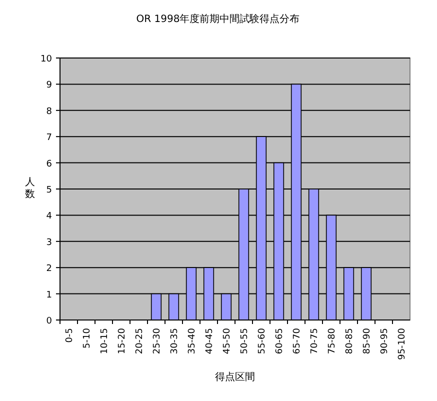 The height and width of the screenshot is (401, 437). Describe the element at coordinates (227, 341) in the screenshot. I see `x-tick-label: 45-50` at that location.